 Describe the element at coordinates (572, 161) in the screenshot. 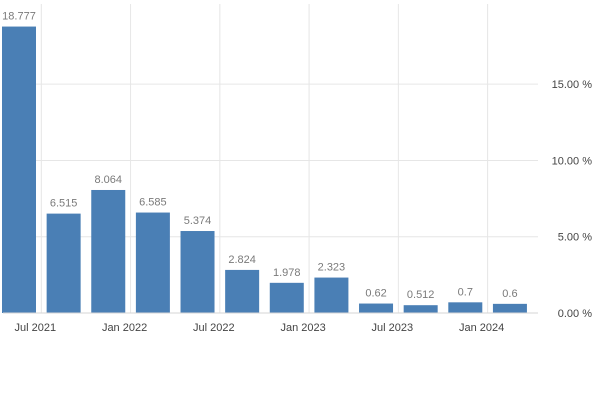

I see `y-tick-label: 10.00 %` at that location.